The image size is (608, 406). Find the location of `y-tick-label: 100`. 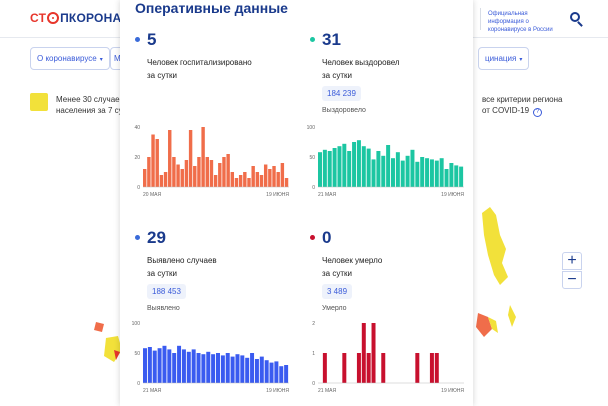

y-tick-label: 100 is located at coordinates (311, 128).